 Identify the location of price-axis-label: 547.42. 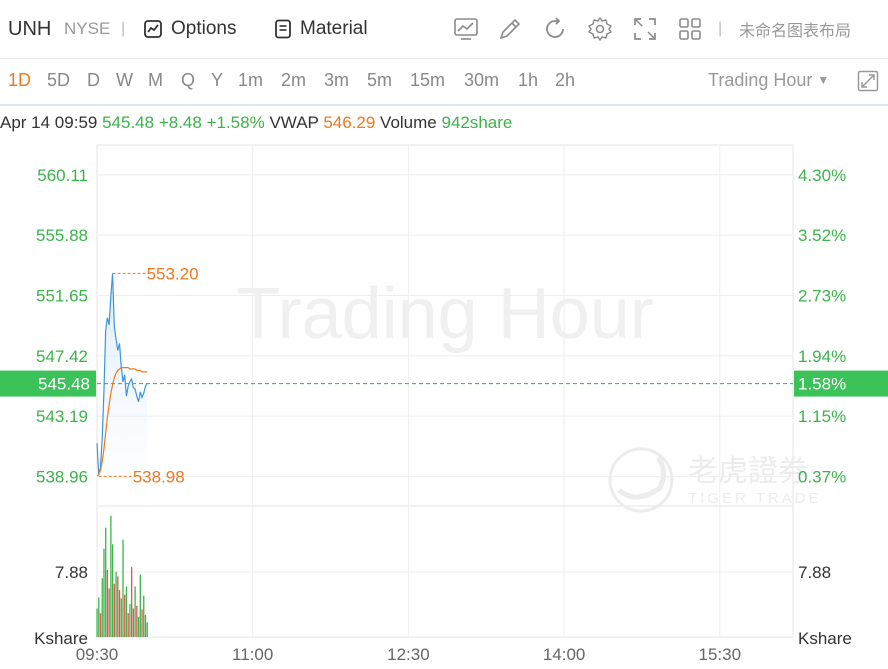
(62, 356).